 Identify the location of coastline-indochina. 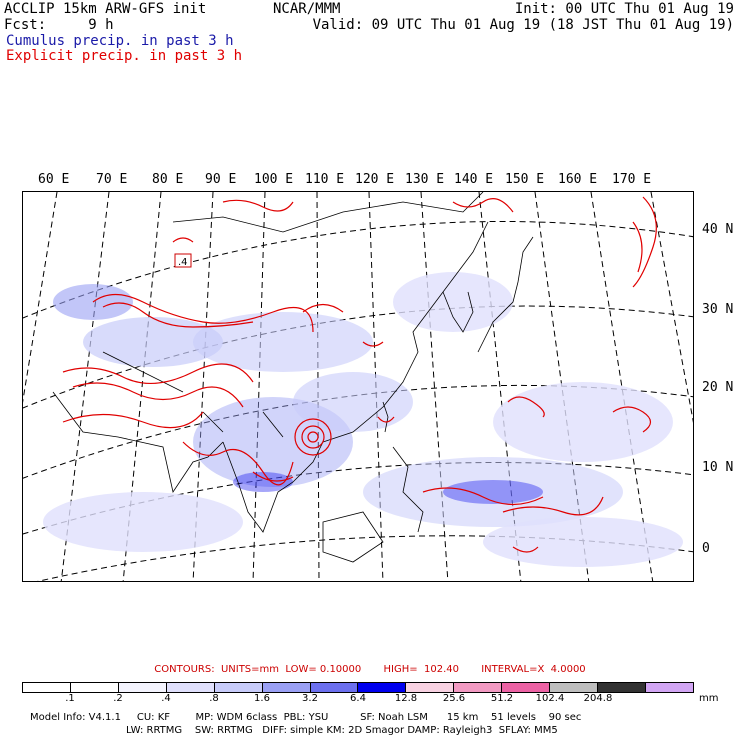
(273, 487).